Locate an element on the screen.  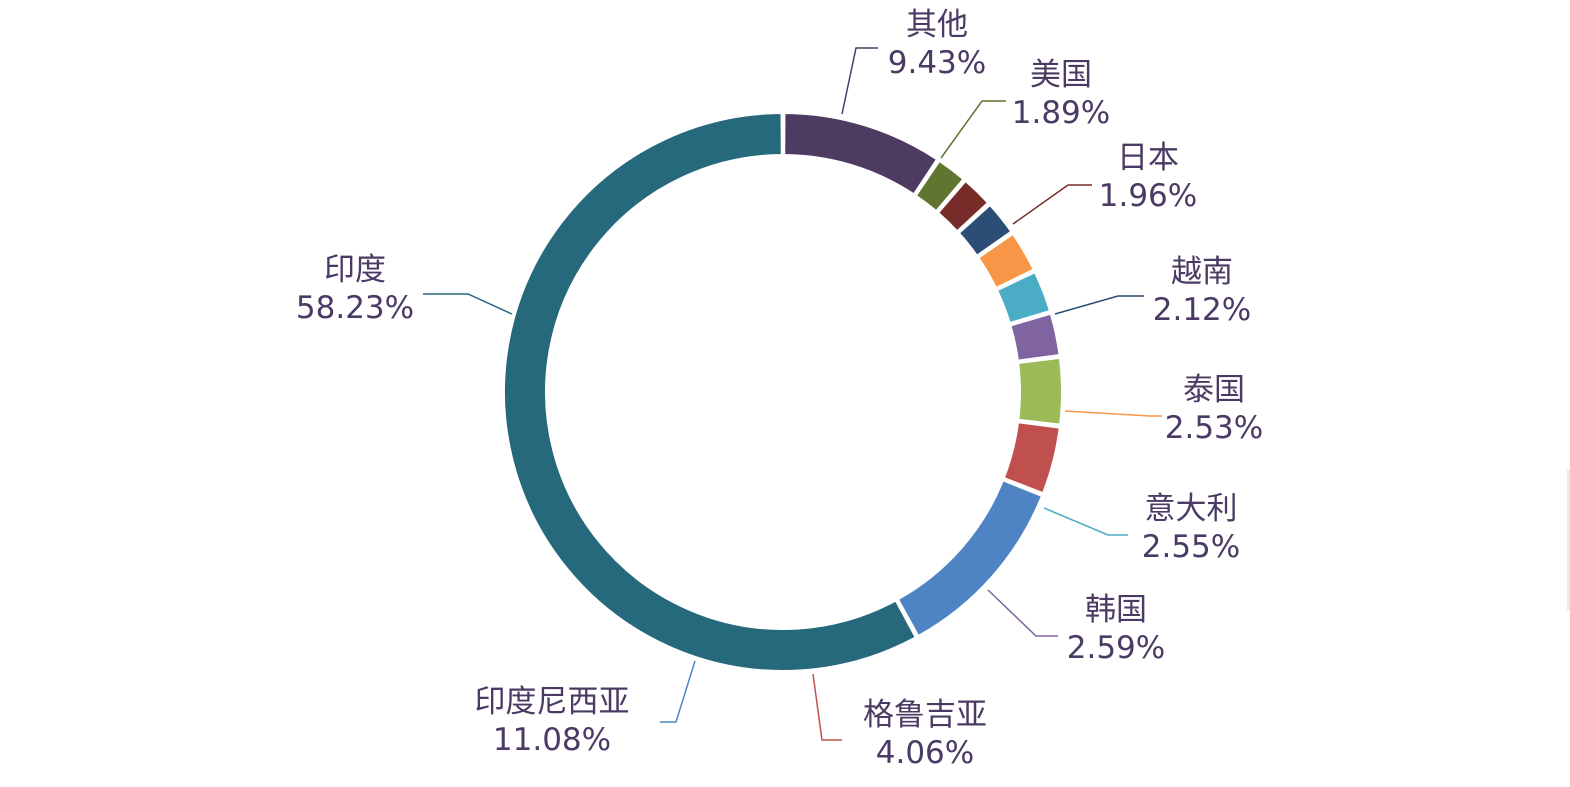
leader-line-格鲁吉亚 is located at coordinates (827, 707).